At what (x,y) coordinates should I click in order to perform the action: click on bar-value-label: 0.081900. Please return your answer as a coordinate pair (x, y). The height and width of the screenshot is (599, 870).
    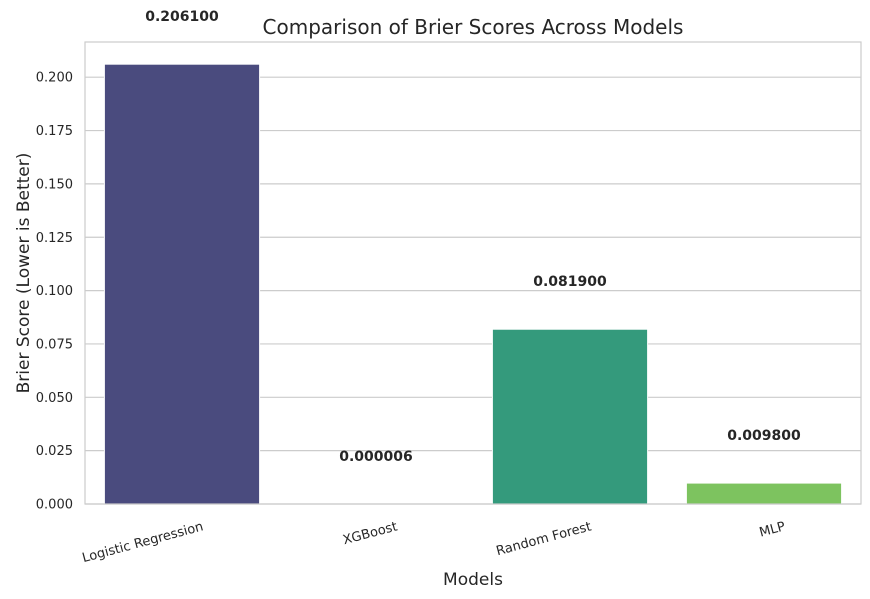
    Looking at the image, I should click on (570, 282).